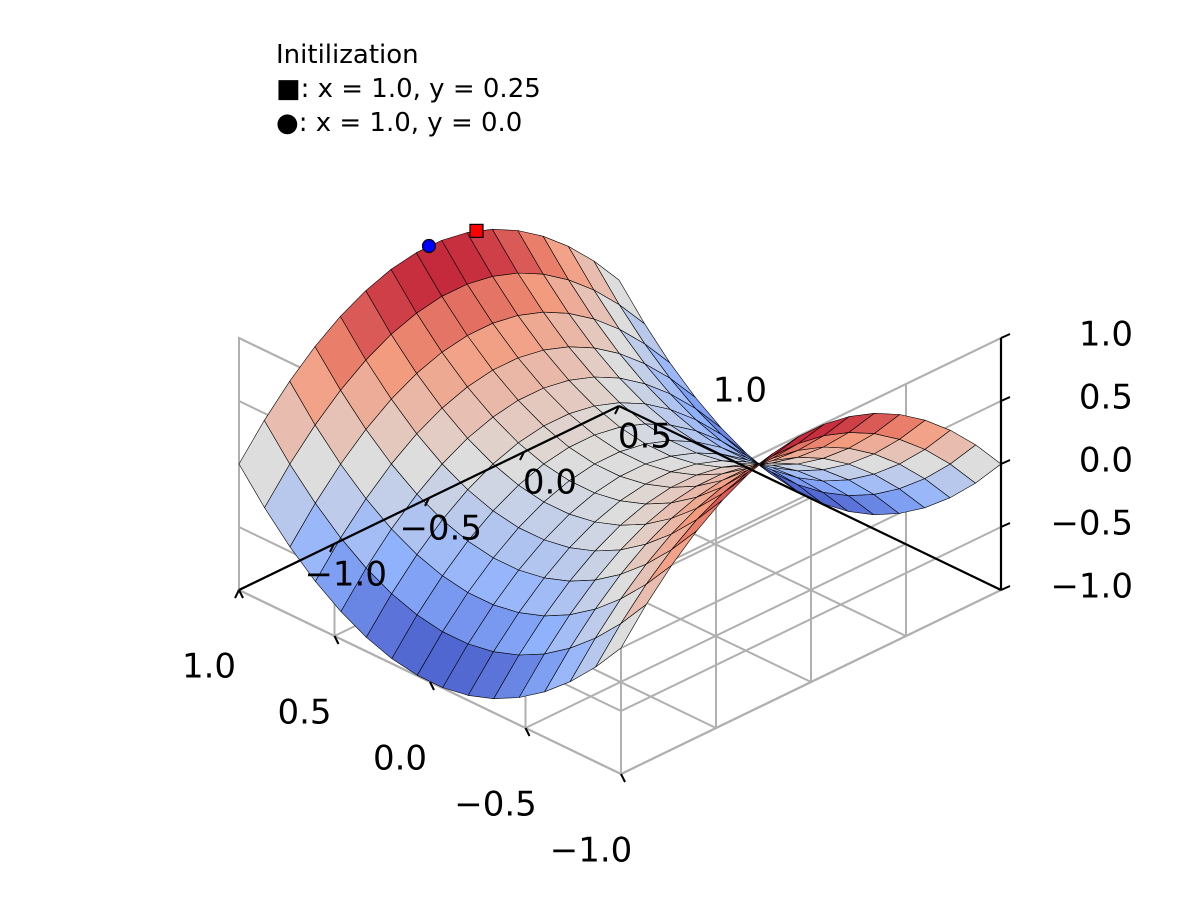  I want to click on legend-row-circle: ●: x = 1.0, y = 0.0, so click(408, 123).